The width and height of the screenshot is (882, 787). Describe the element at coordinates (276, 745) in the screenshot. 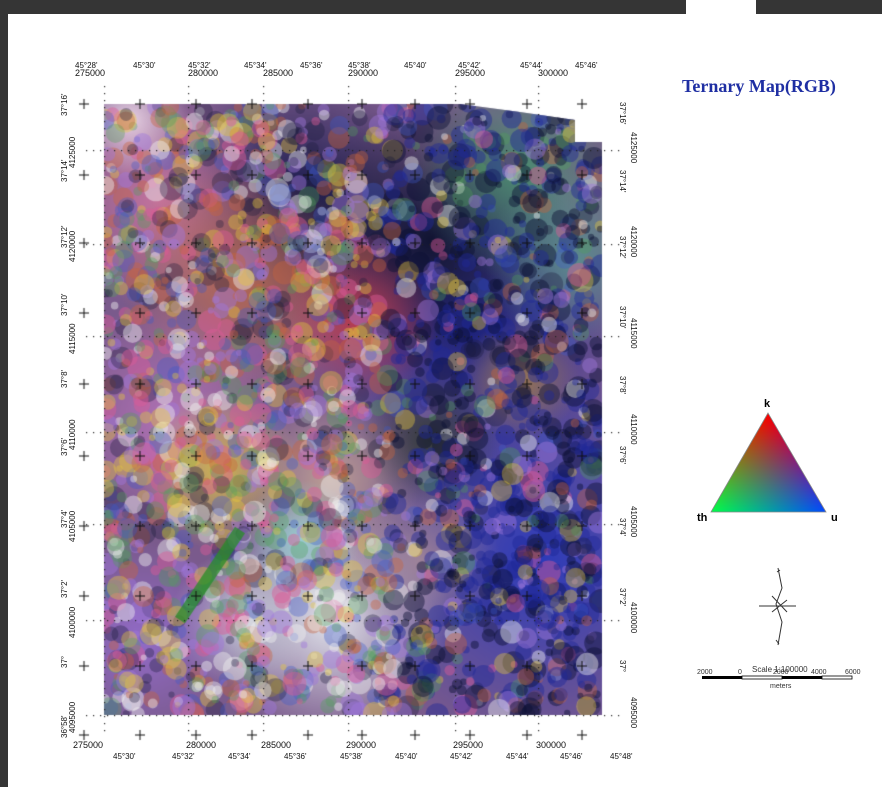

I see `x-tick-bottom-2: 285000` at that location.